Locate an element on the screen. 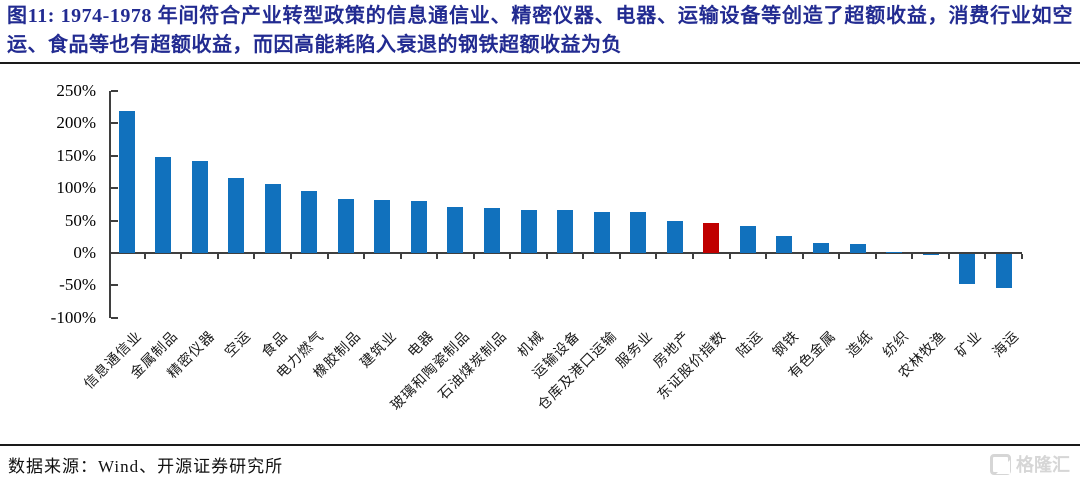 The width and height of the screenshot is (1080, 482). title-separator-line is located at coordinates (540, 63).